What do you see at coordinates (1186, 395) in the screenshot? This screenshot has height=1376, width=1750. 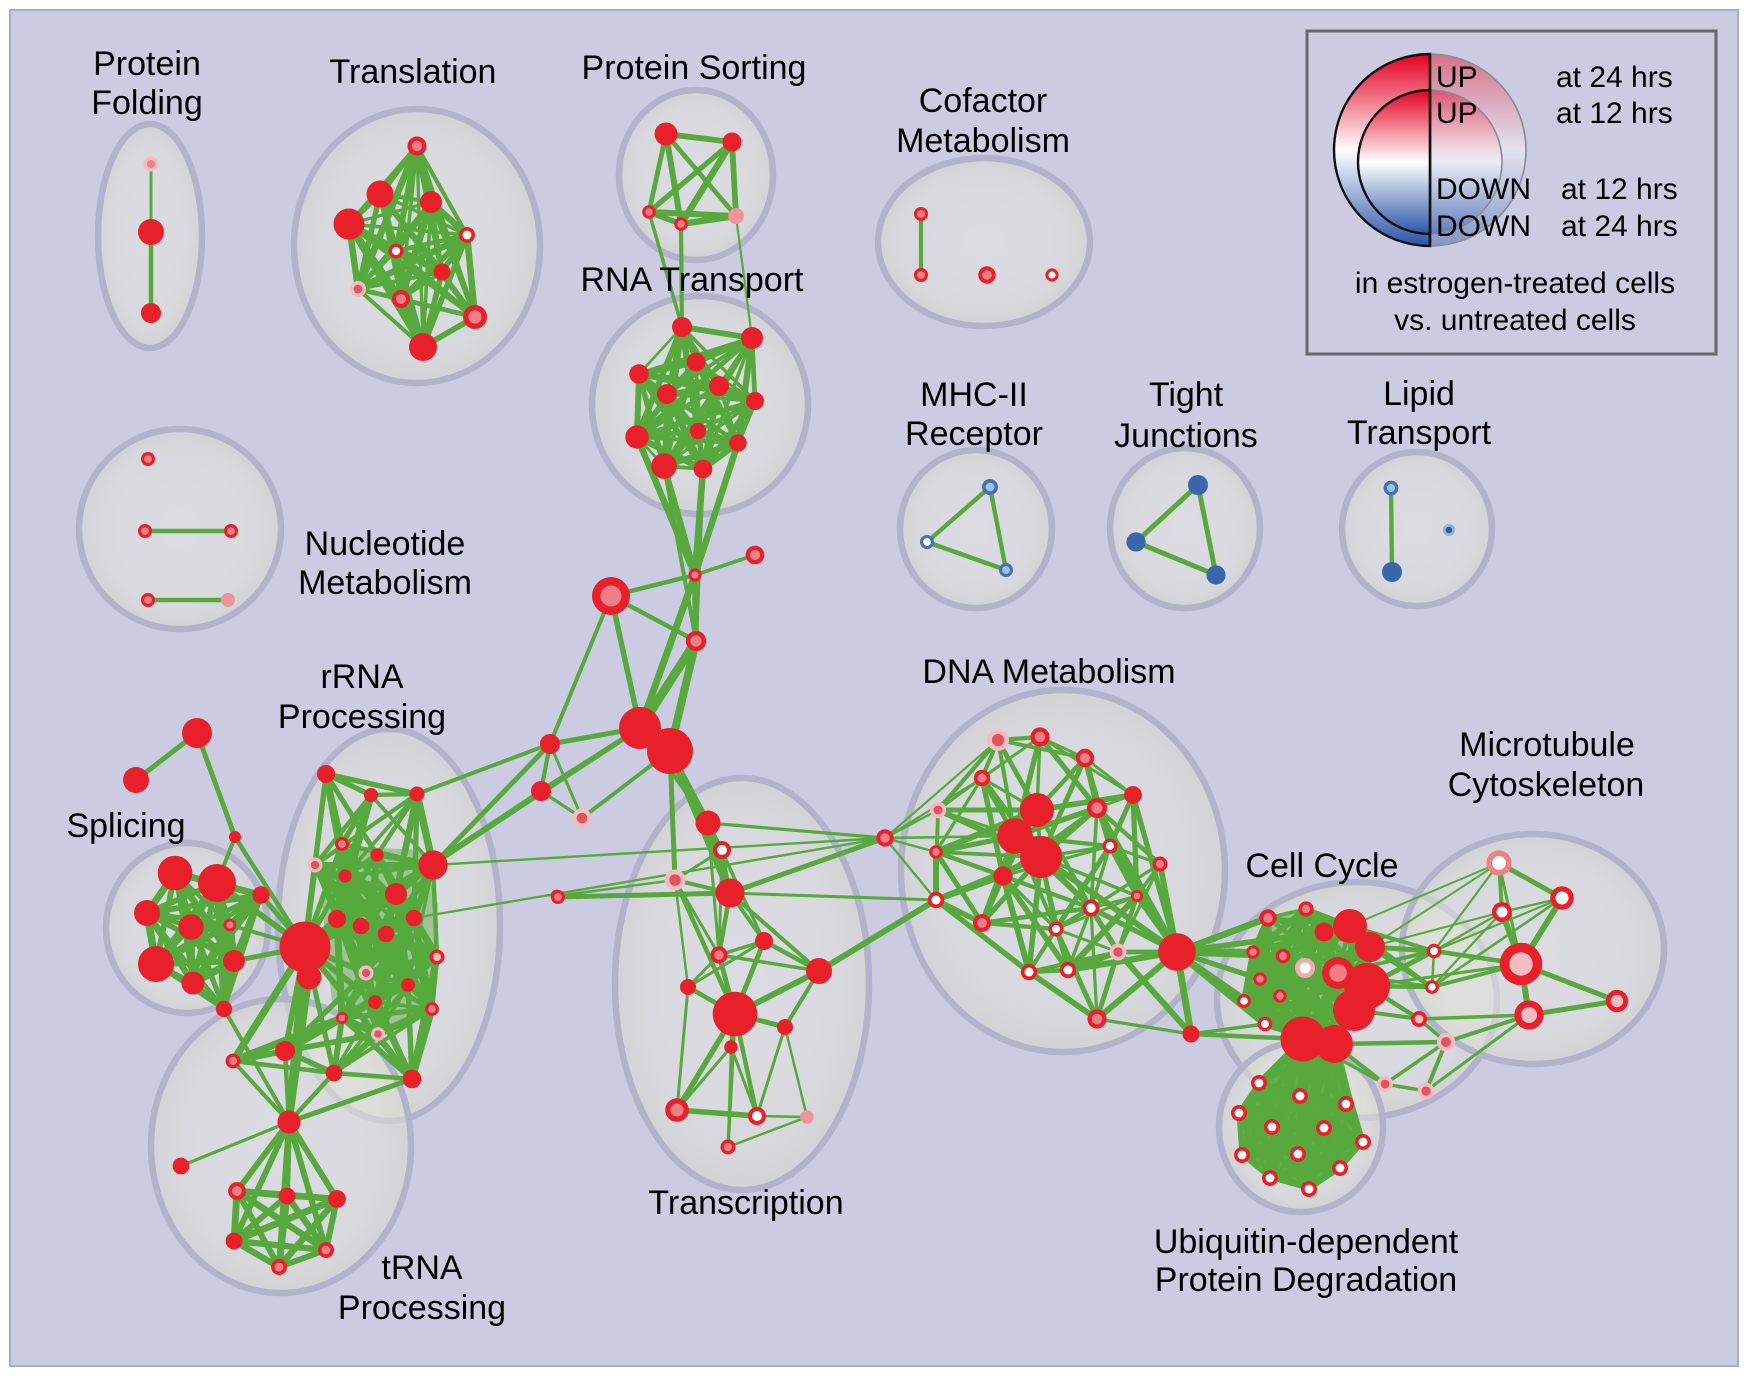 I see `svg-text: Tight` at bounding box center [1186, 395].